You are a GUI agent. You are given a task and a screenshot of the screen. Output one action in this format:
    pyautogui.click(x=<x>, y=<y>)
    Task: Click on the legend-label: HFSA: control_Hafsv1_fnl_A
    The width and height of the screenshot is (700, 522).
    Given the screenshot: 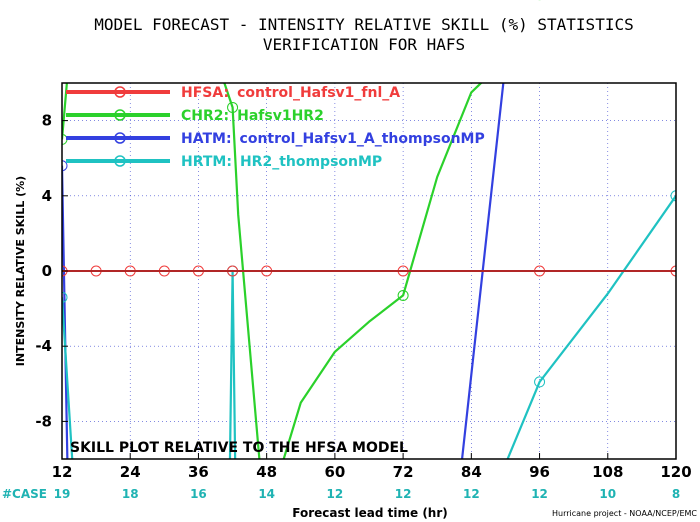 What is the action you would take?
    pyautogui.click(x=290, y=93)
    